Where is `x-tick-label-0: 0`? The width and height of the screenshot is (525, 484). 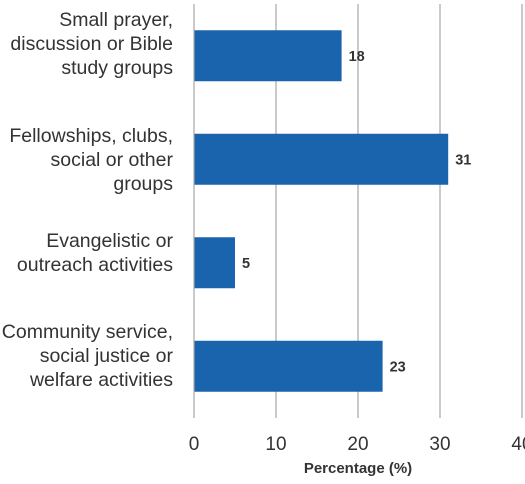
x-tick-label-0: 0 is located at coordinates (194, 444).